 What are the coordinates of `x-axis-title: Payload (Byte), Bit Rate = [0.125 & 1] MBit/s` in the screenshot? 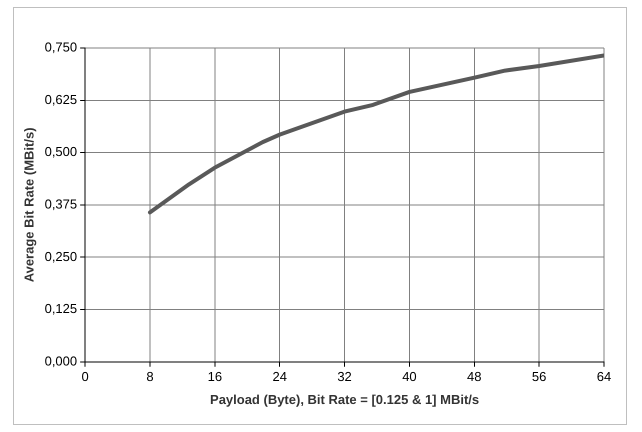 It's located at (345, 399).